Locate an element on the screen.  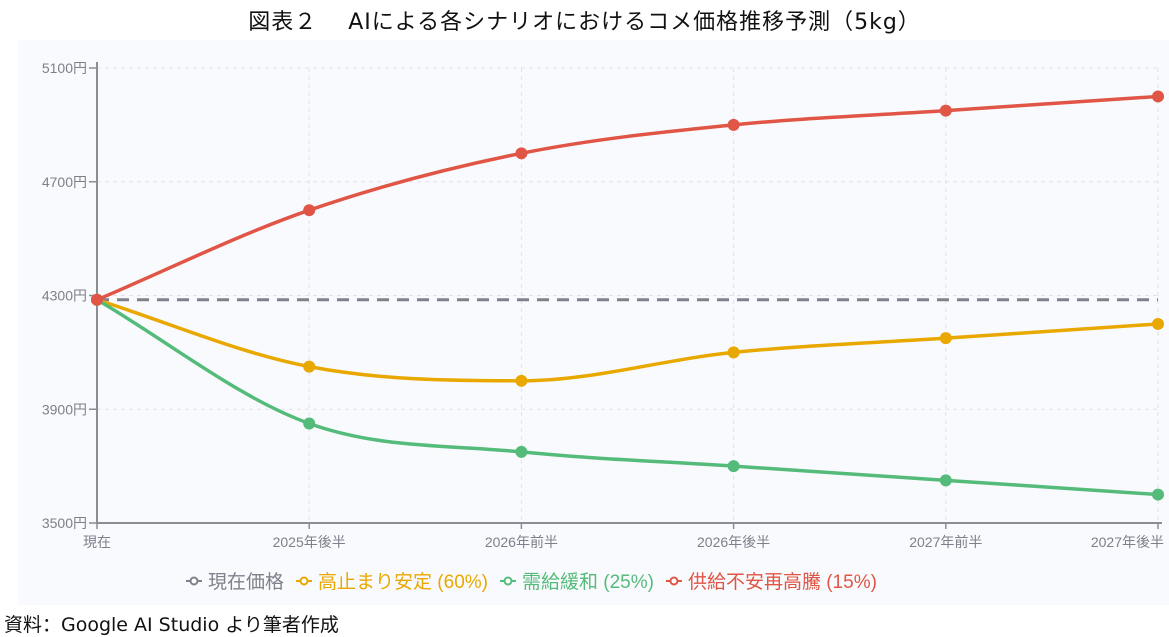
y-tick-label: 4300円 is located at coordinates (64, 296).